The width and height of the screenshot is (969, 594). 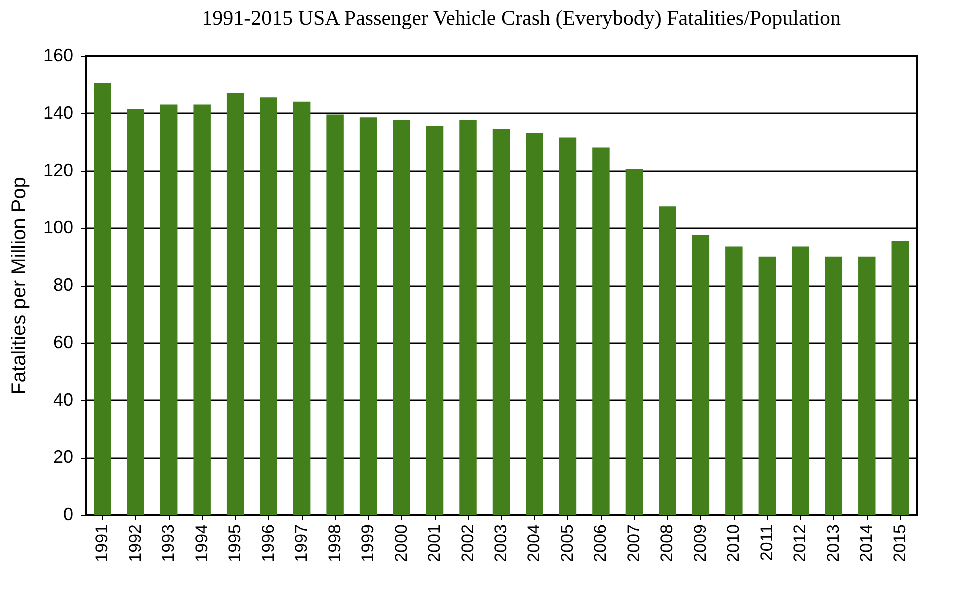 I want to click on y-tick-label: 20, so click(x=63, y=457).